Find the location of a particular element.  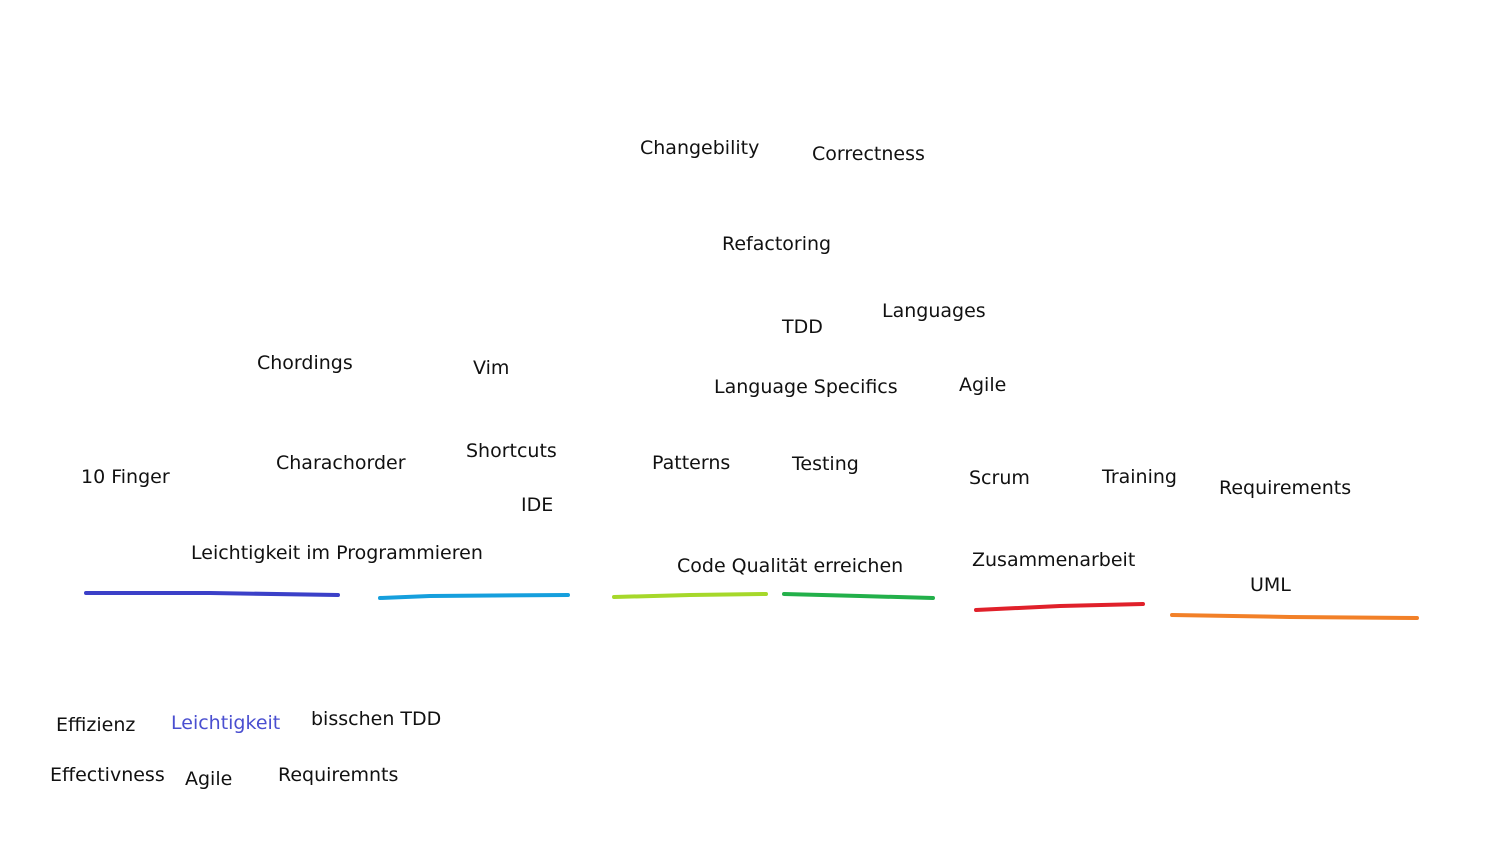

word-effizienz: Effizienz is located at coordinates (96, 725).